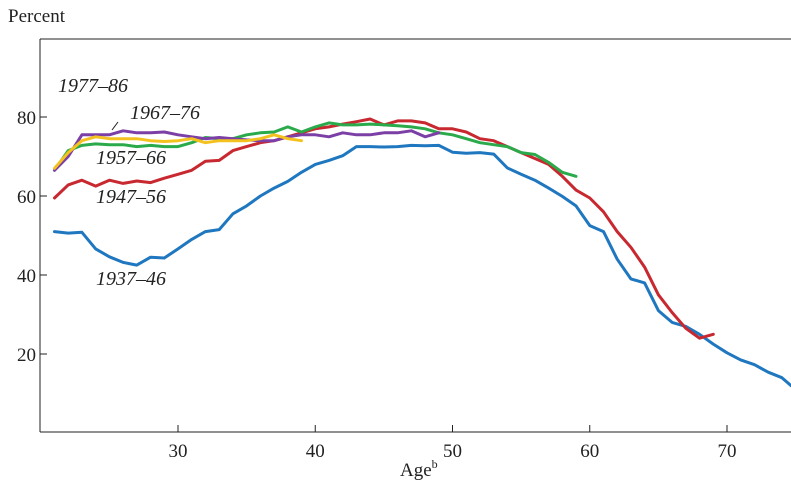 The image size is (791, 496). I want to click on x-axis-label: Ageb, so click(419, 469).